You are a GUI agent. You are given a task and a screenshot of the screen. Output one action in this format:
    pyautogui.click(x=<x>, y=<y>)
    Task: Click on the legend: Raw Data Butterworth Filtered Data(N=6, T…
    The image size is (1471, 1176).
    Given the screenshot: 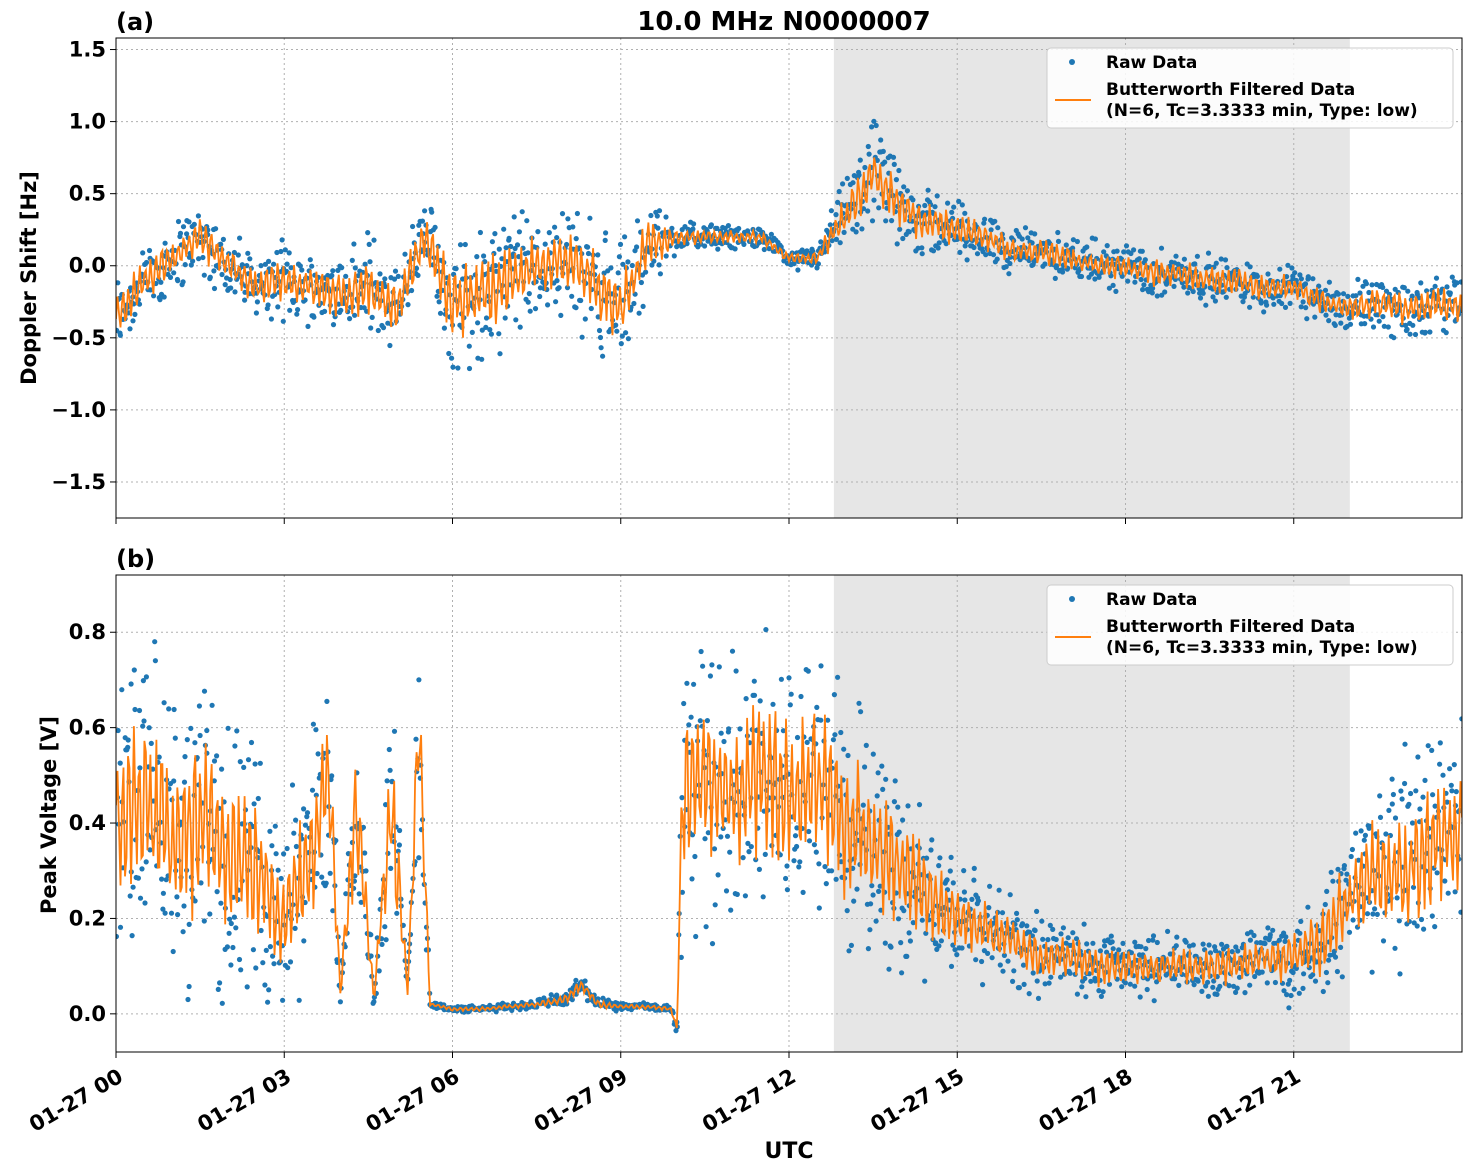 What is the action you would take?
    pyautogui.click(x=1250, y=625)
    